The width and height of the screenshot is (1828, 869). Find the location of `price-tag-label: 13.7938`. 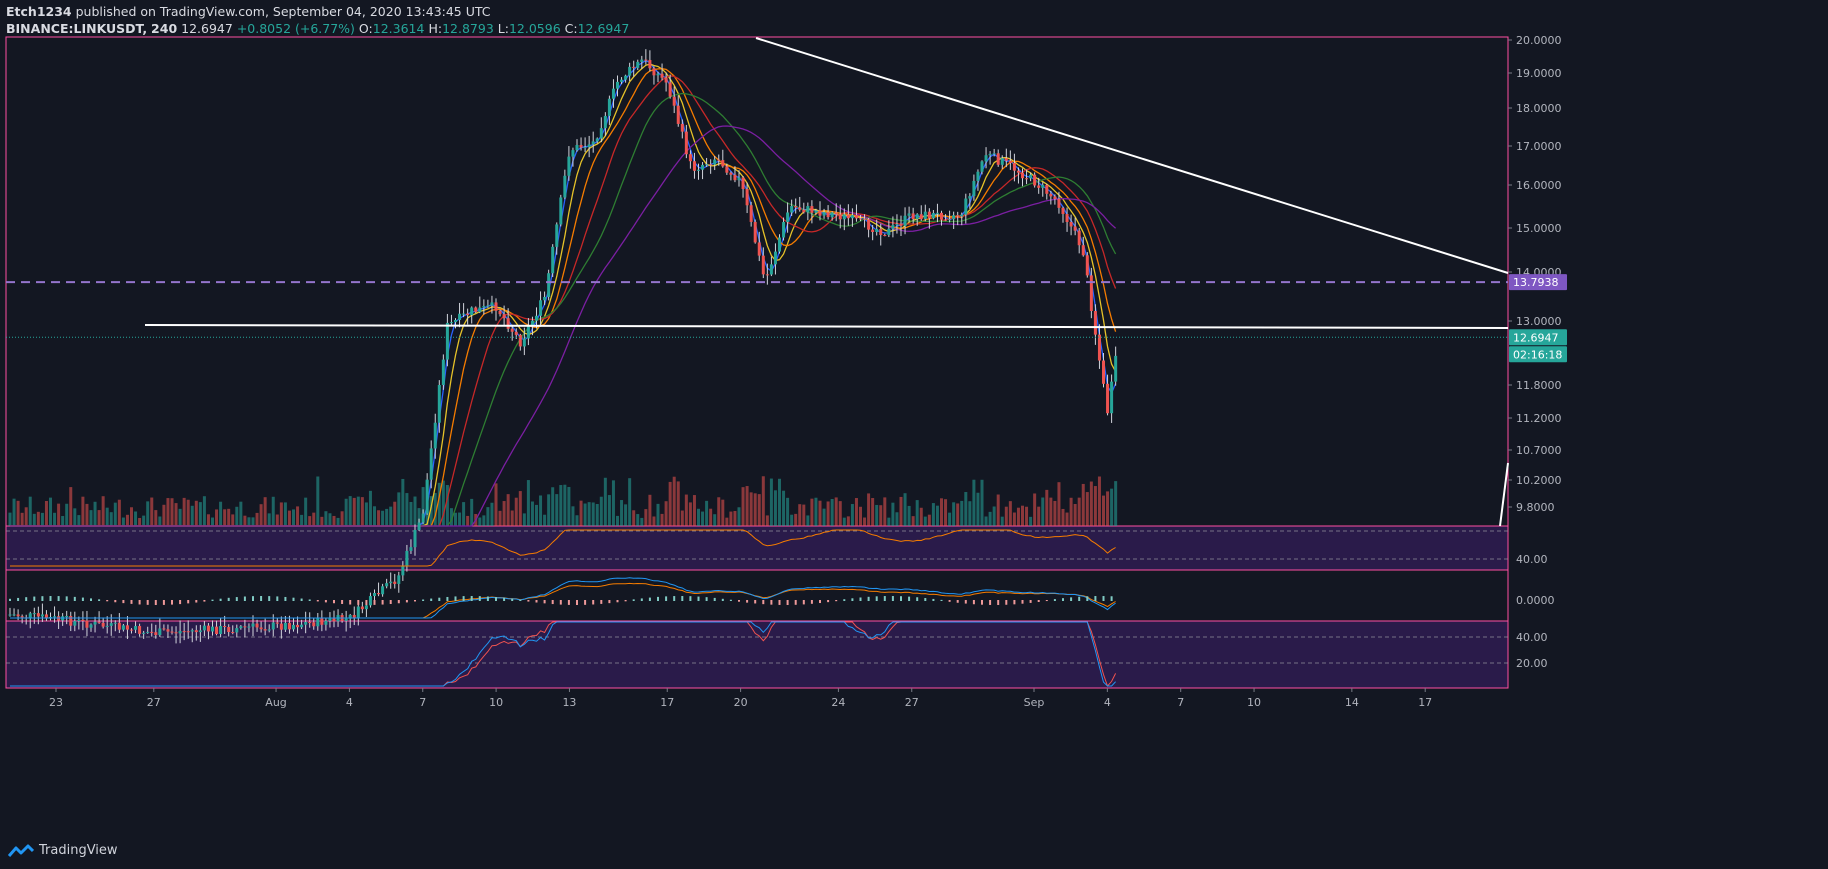

price-tag-label: 13.7938 is located at coordinates (1536, 282).